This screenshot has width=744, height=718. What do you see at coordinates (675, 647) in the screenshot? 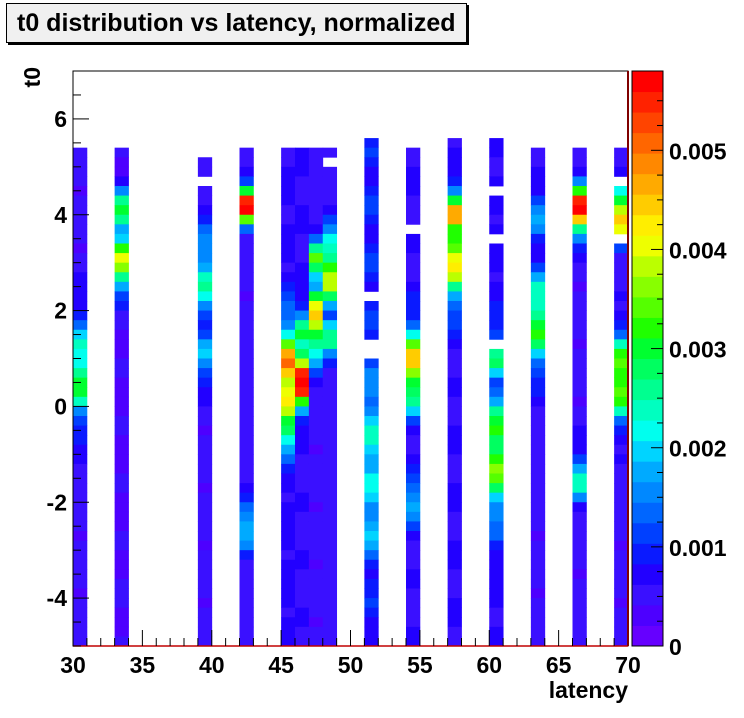
I see `z-tick-label: 0` at bounding box center [675, 647].